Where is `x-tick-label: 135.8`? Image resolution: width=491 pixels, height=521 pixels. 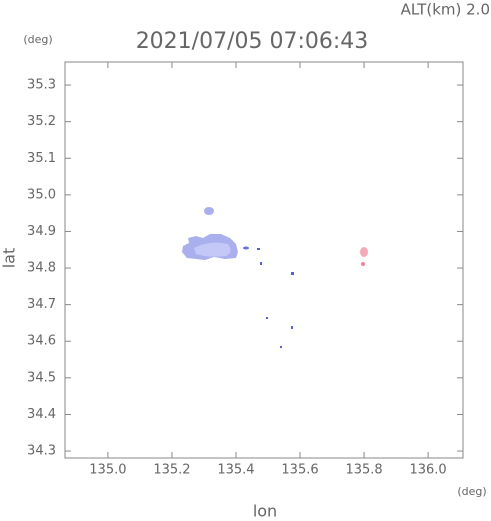
x-tick-label: 135.8 is located at coordinates (363, 470).